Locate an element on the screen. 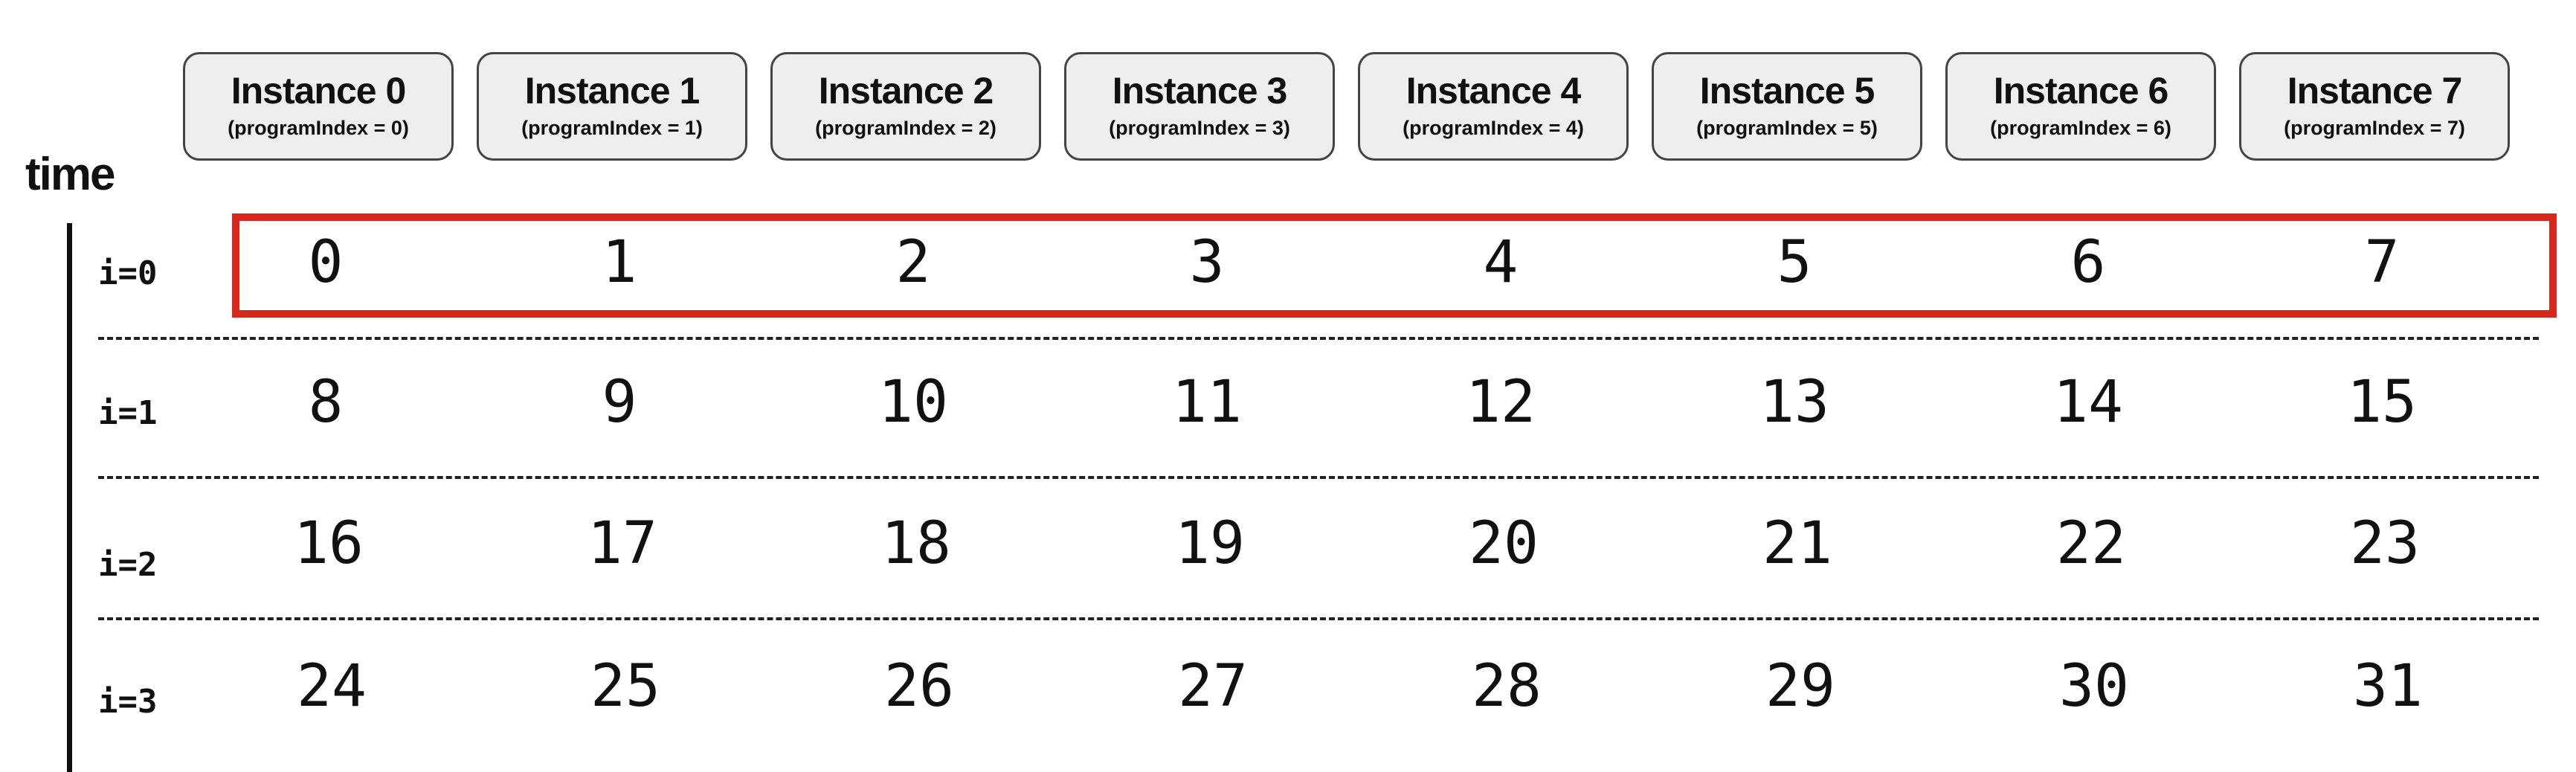  cell-i0-instance-1: 1 is located at coordinates (619, 262).